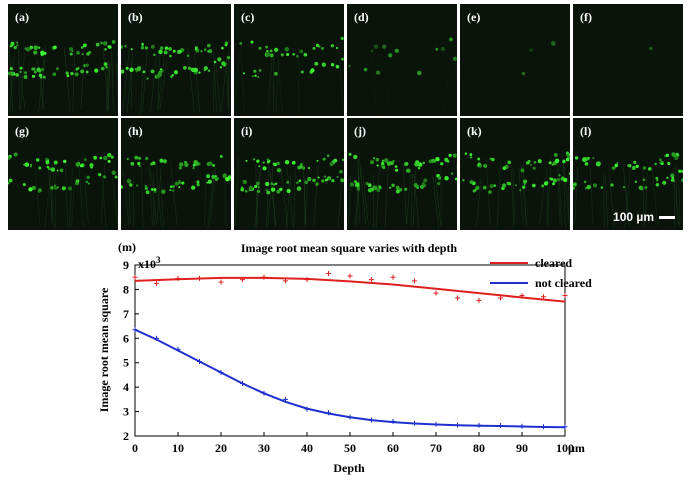 This screenshot has width=692, height=480. Describe the element at coordinates (126, 289) in the screenshot. I see `y-tick-label: 8` at that location.